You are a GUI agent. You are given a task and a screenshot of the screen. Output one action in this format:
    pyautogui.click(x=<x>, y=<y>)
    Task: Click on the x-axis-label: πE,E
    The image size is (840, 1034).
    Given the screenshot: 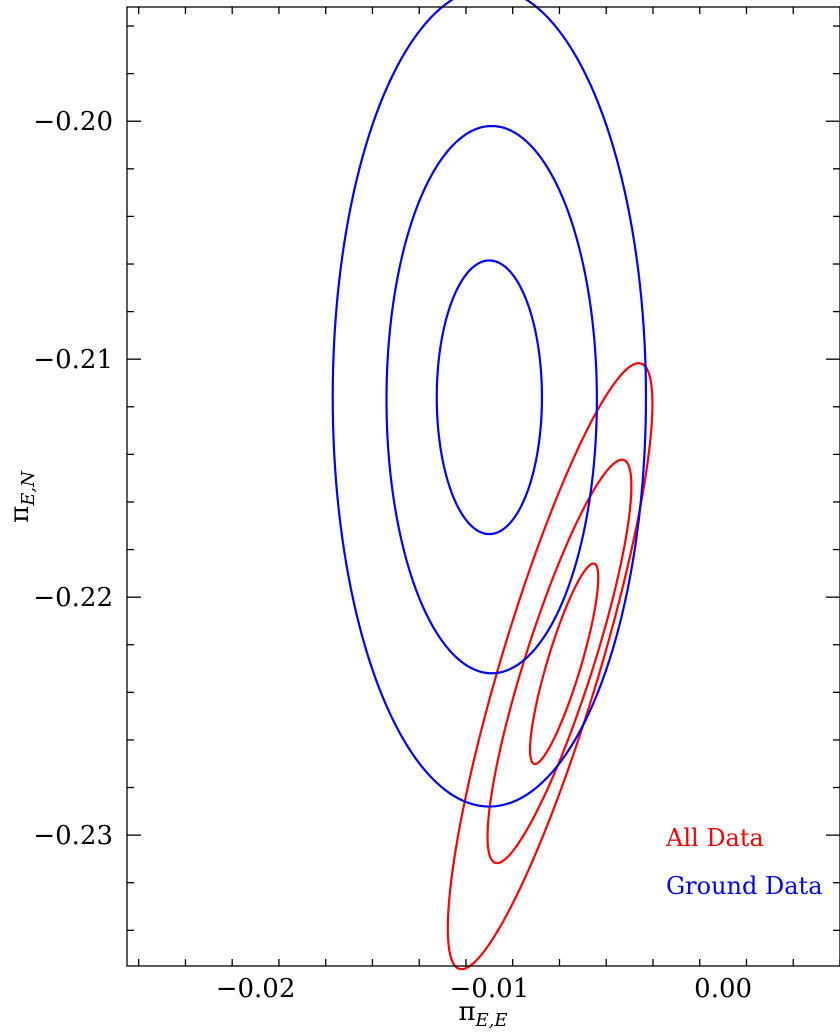 What is the action you would take?
    pyautogui.click(x=482, y=1014)
    